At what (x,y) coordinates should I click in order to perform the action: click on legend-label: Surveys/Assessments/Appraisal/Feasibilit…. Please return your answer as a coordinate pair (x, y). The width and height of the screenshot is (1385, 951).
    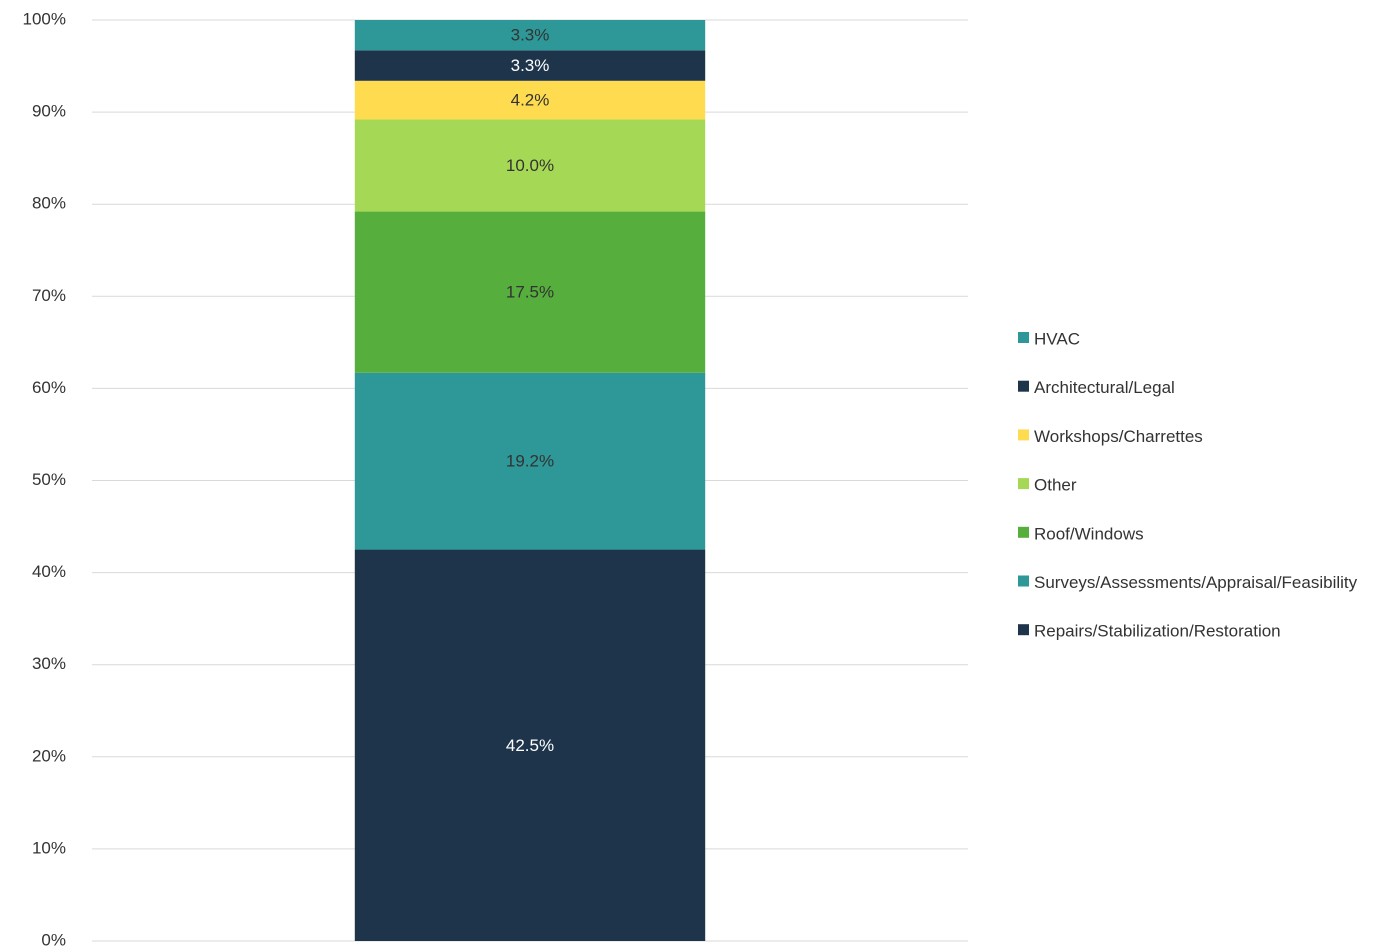
    Looking at the image, I should click on (1196, 582).